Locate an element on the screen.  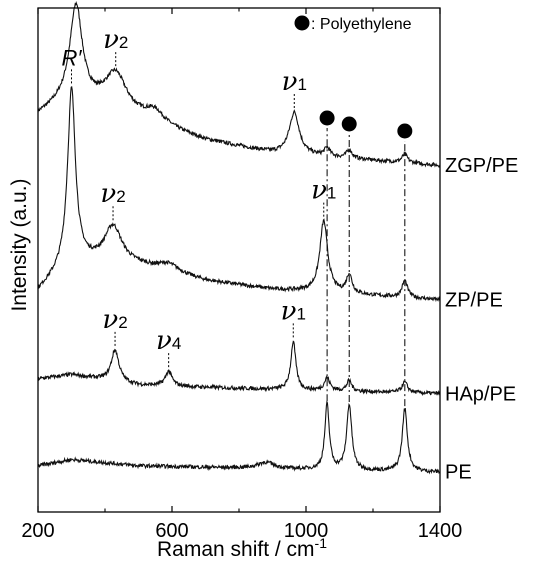
series-label: ZP/PE is located at coordinates (474, 301).